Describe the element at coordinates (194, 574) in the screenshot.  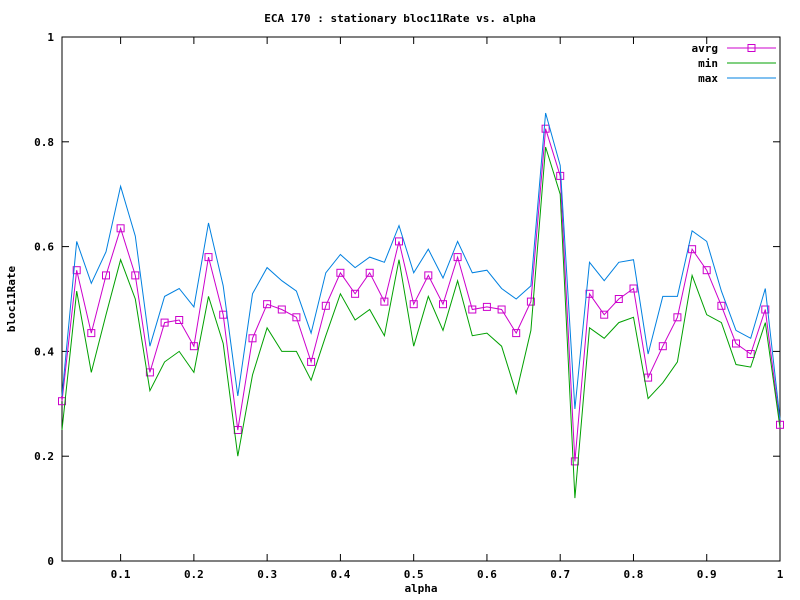
I see `x-tick-label: 0.2` at that location.